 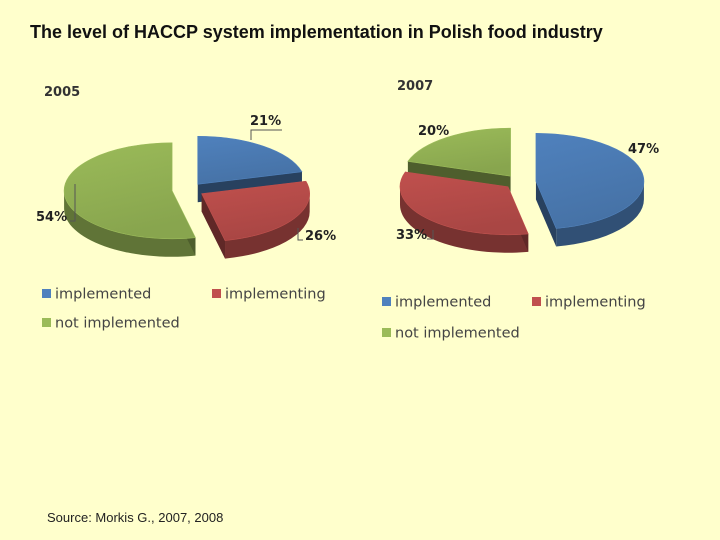 I want to click on leader-line-implementing-2005, so click(x=300, y=234).